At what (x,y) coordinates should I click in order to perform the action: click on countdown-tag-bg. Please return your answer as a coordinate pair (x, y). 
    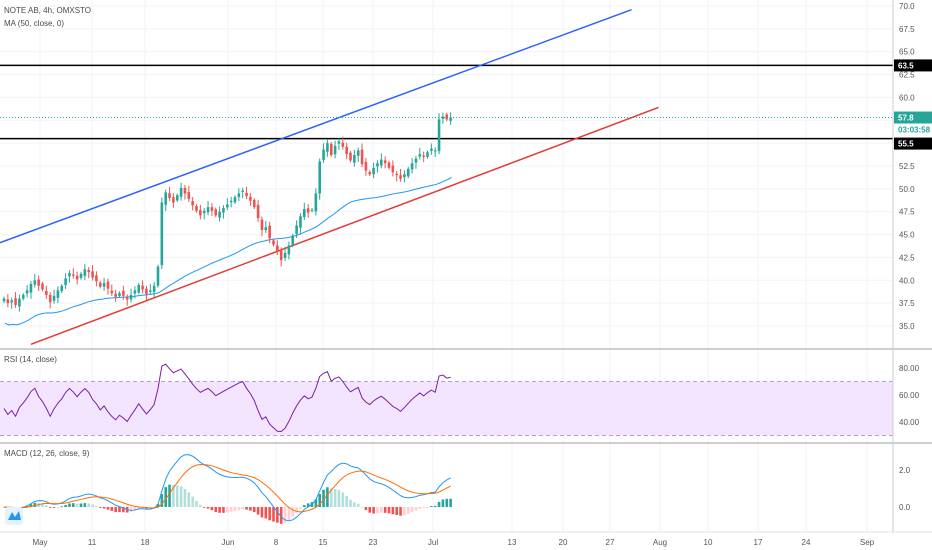
    Looking at the image, I should click on (913, 129).